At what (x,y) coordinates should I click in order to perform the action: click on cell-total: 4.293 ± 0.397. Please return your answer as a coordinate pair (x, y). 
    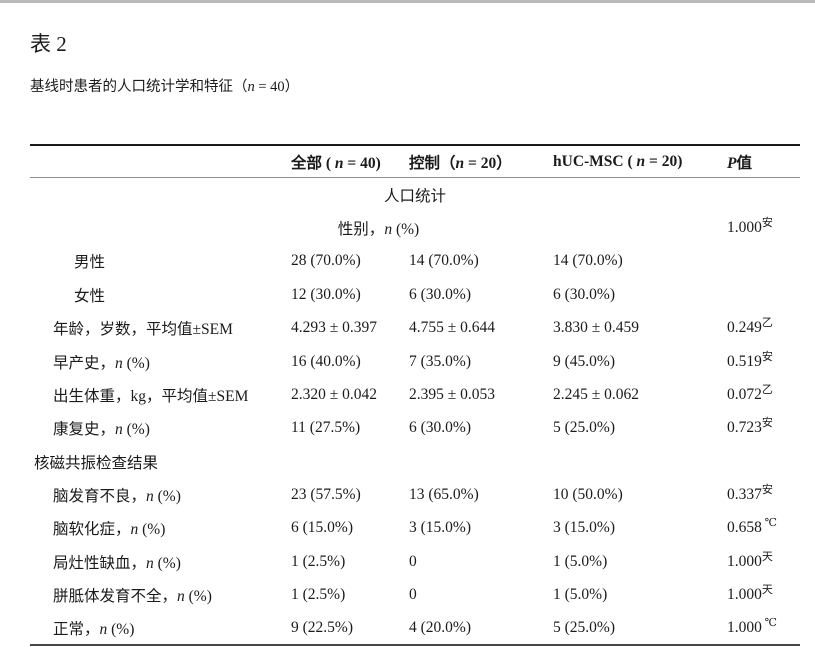
    Looking at the image, I should click on (334, 328).